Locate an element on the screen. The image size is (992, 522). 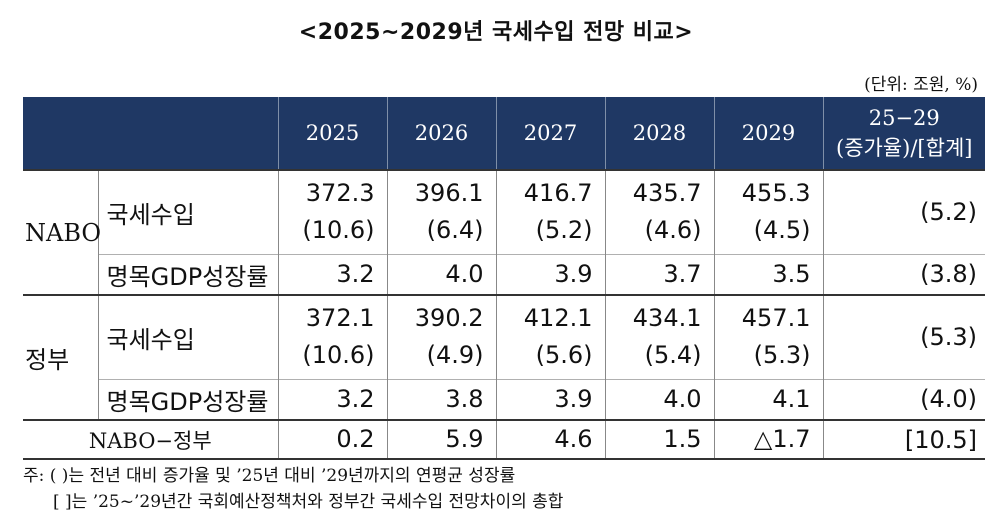
header-year: 2029 is located at coordinates (768, 133).